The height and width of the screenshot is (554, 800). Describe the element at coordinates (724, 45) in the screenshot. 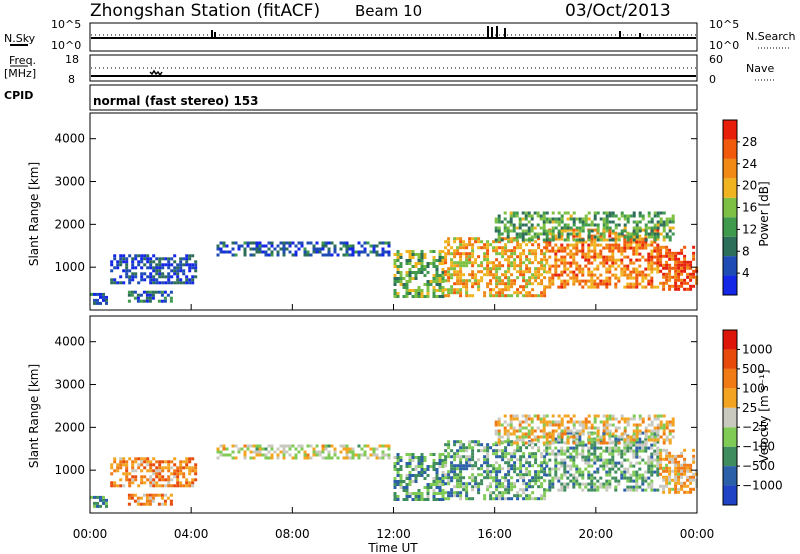

I see `nsearch-tick-bottom: 10^0` at that location.